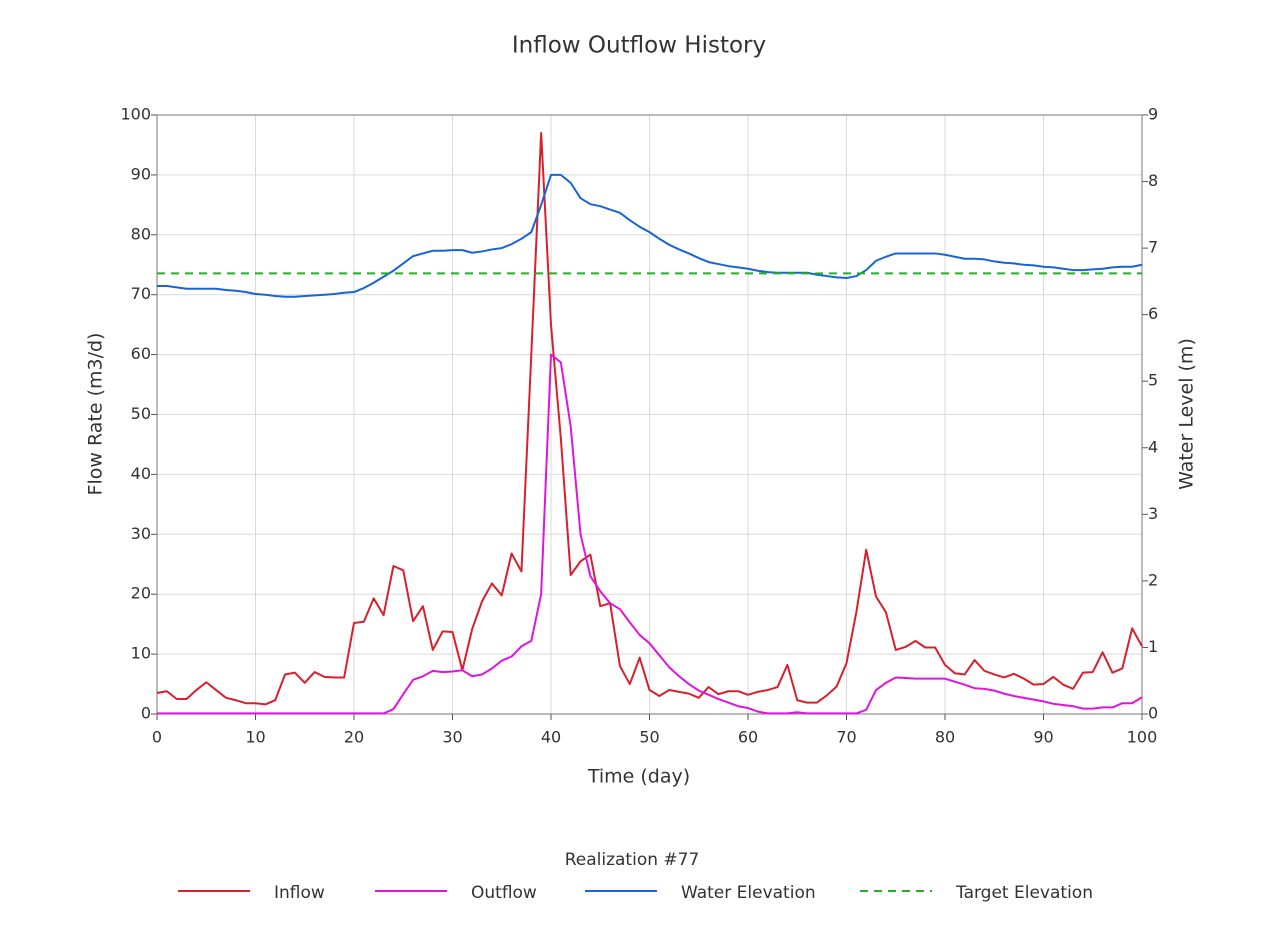 The width and height of the screenshot is (1278, 926). Describe the element at coordinates (1142, 737) in the screenshot. I see `x-tick-label: 100` at that location.